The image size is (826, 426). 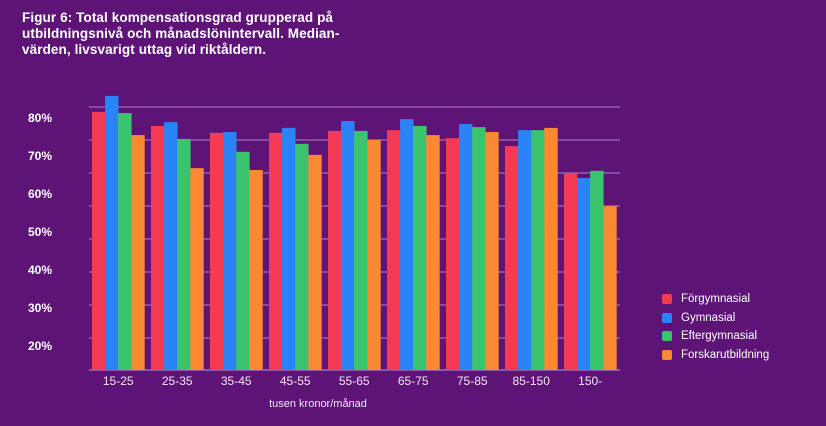 I want to click on y-axis-ticks: 80% 70% 60% 50% 40% 30% 20%, so click(x=40, y=232).